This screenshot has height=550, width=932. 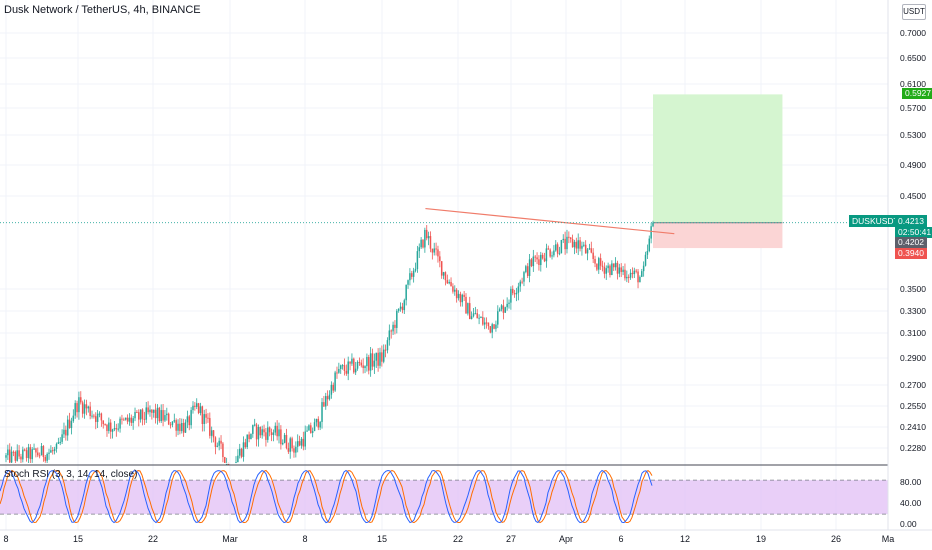 What do you see at coordinates (913, 84) in the screenshot?
I see `y-tick-label: 0.6100` at bounding box center [913, 84].